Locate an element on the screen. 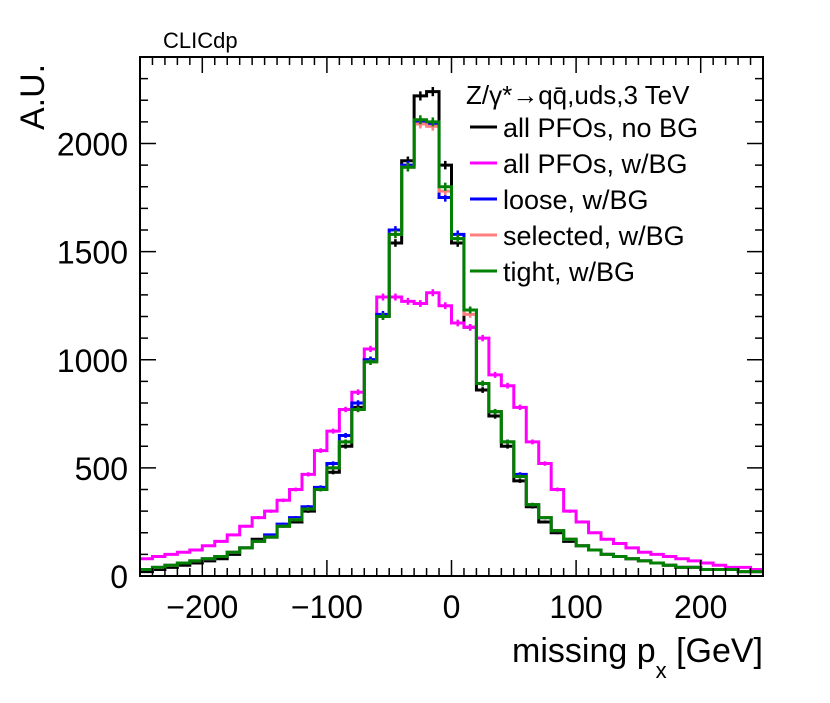 The height and width of the screenshot is (703, 830). legend-entry-4: selected, w/BG is located at coordinates (577, 236).